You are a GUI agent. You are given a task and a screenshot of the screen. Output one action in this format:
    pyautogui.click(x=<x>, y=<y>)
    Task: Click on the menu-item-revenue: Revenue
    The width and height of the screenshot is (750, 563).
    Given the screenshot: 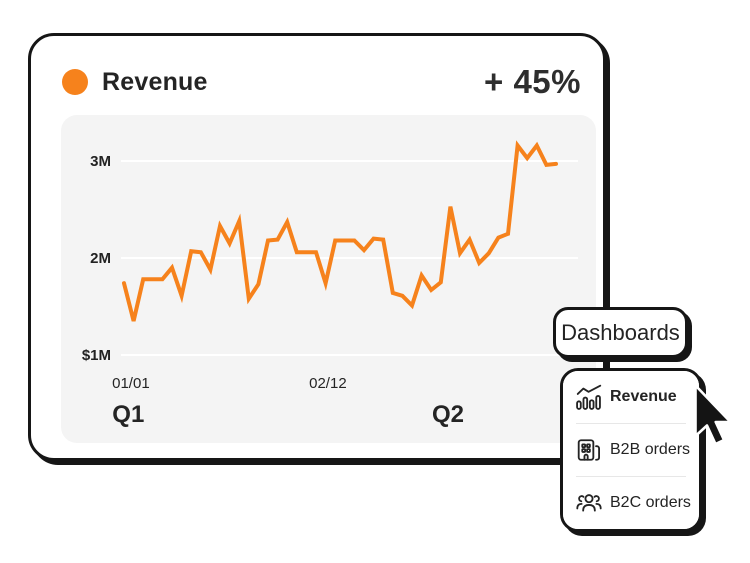 What is the action you would take?
    pyautogui.click(x=631, y=397)
    